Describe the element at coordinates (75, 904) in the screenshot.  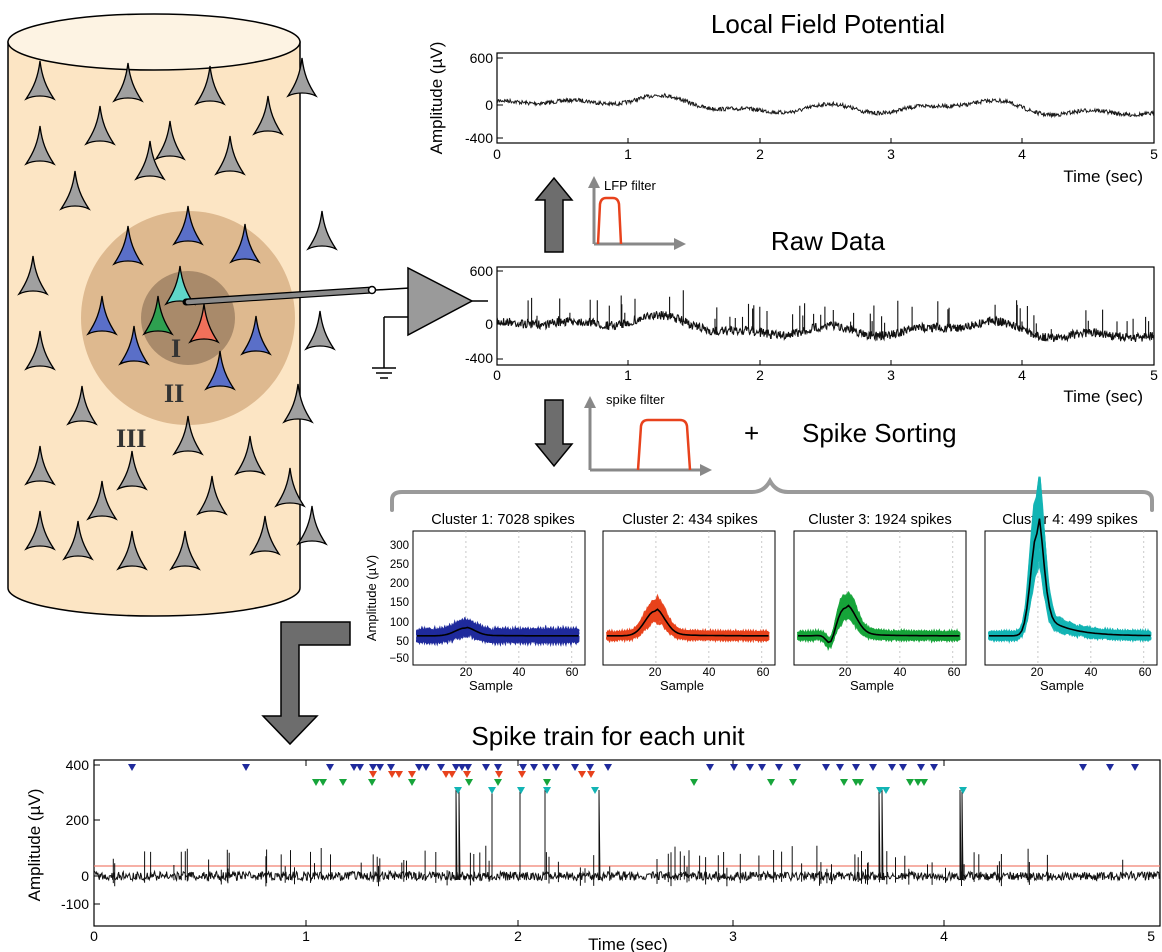
I see `st-ytick-neg100: -100` at that location.